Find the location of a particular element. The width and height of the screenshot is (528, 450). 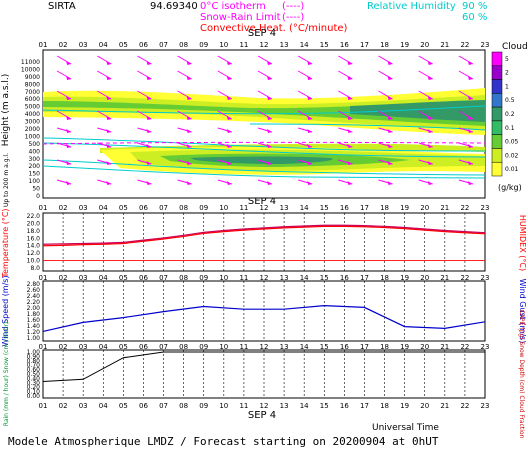

colorbar-level-label: 2 is located at coordinates (507, 73).